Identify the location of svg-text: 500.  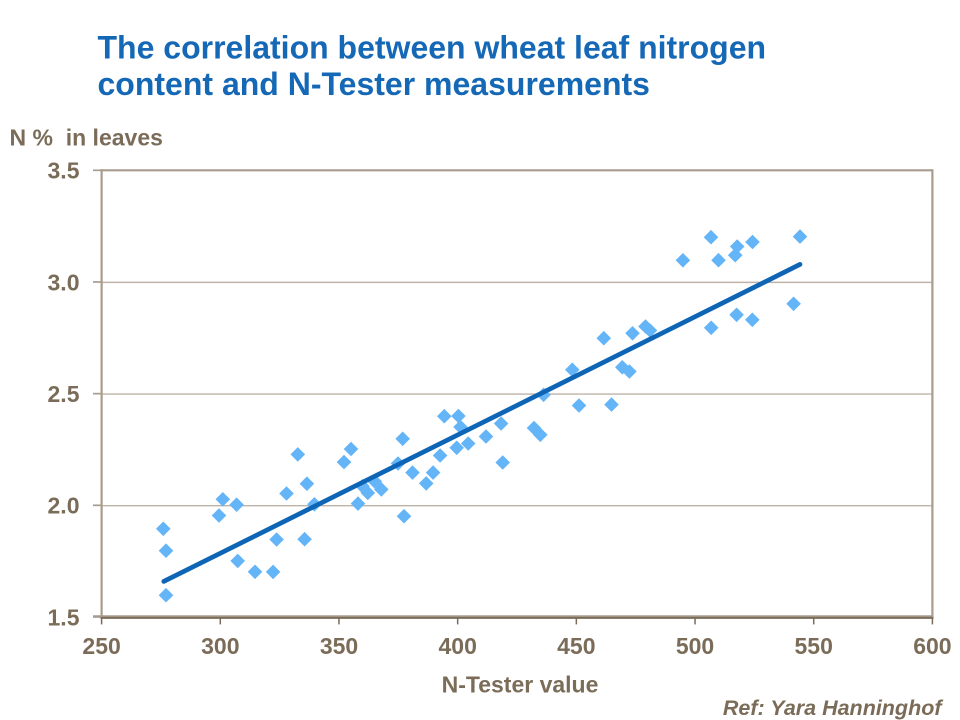
(695, 646).